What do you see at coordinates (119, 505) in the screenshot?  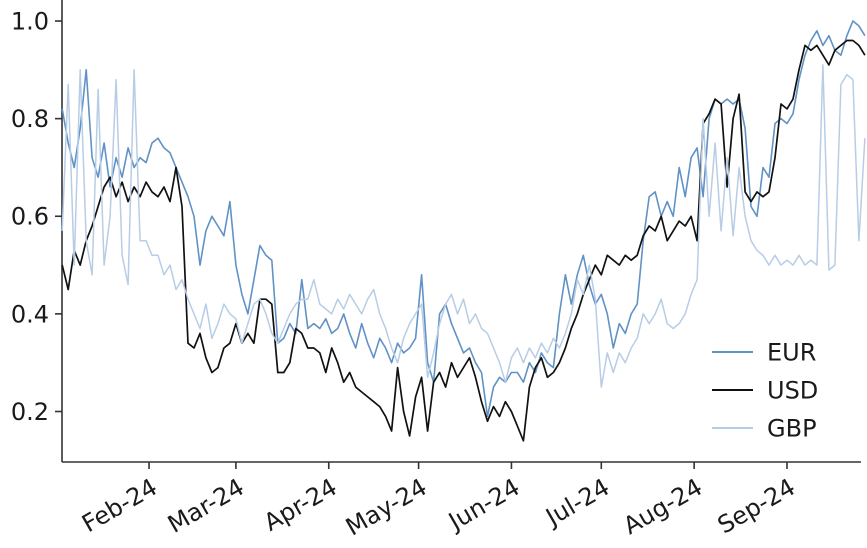 I see `x-tick-label: Feb-24` at bounding box center [119, 505].